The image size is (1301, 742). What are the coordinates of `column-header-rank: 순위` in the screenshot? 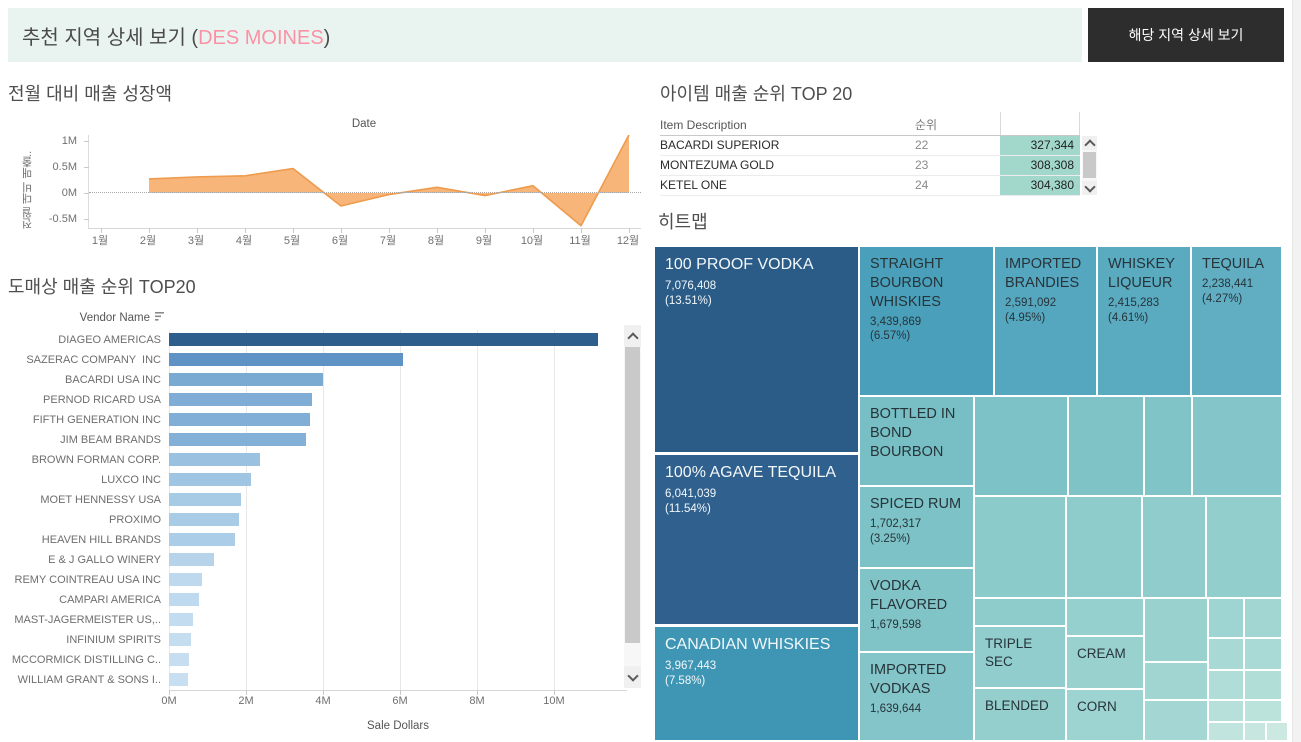 It's located at (926, 125).